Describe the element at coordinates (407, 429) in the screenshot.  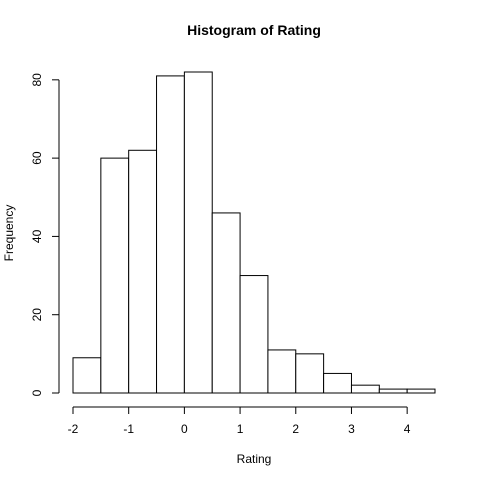
I see `x-tick-label: 4` at that location.